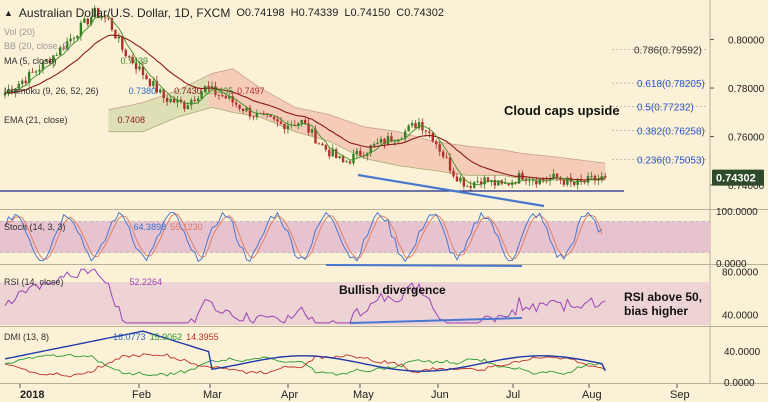 The height and width of the screenshot is (402, 768). I want to click on annotation-cloud: Cloud caps upside, so click(562, 110).